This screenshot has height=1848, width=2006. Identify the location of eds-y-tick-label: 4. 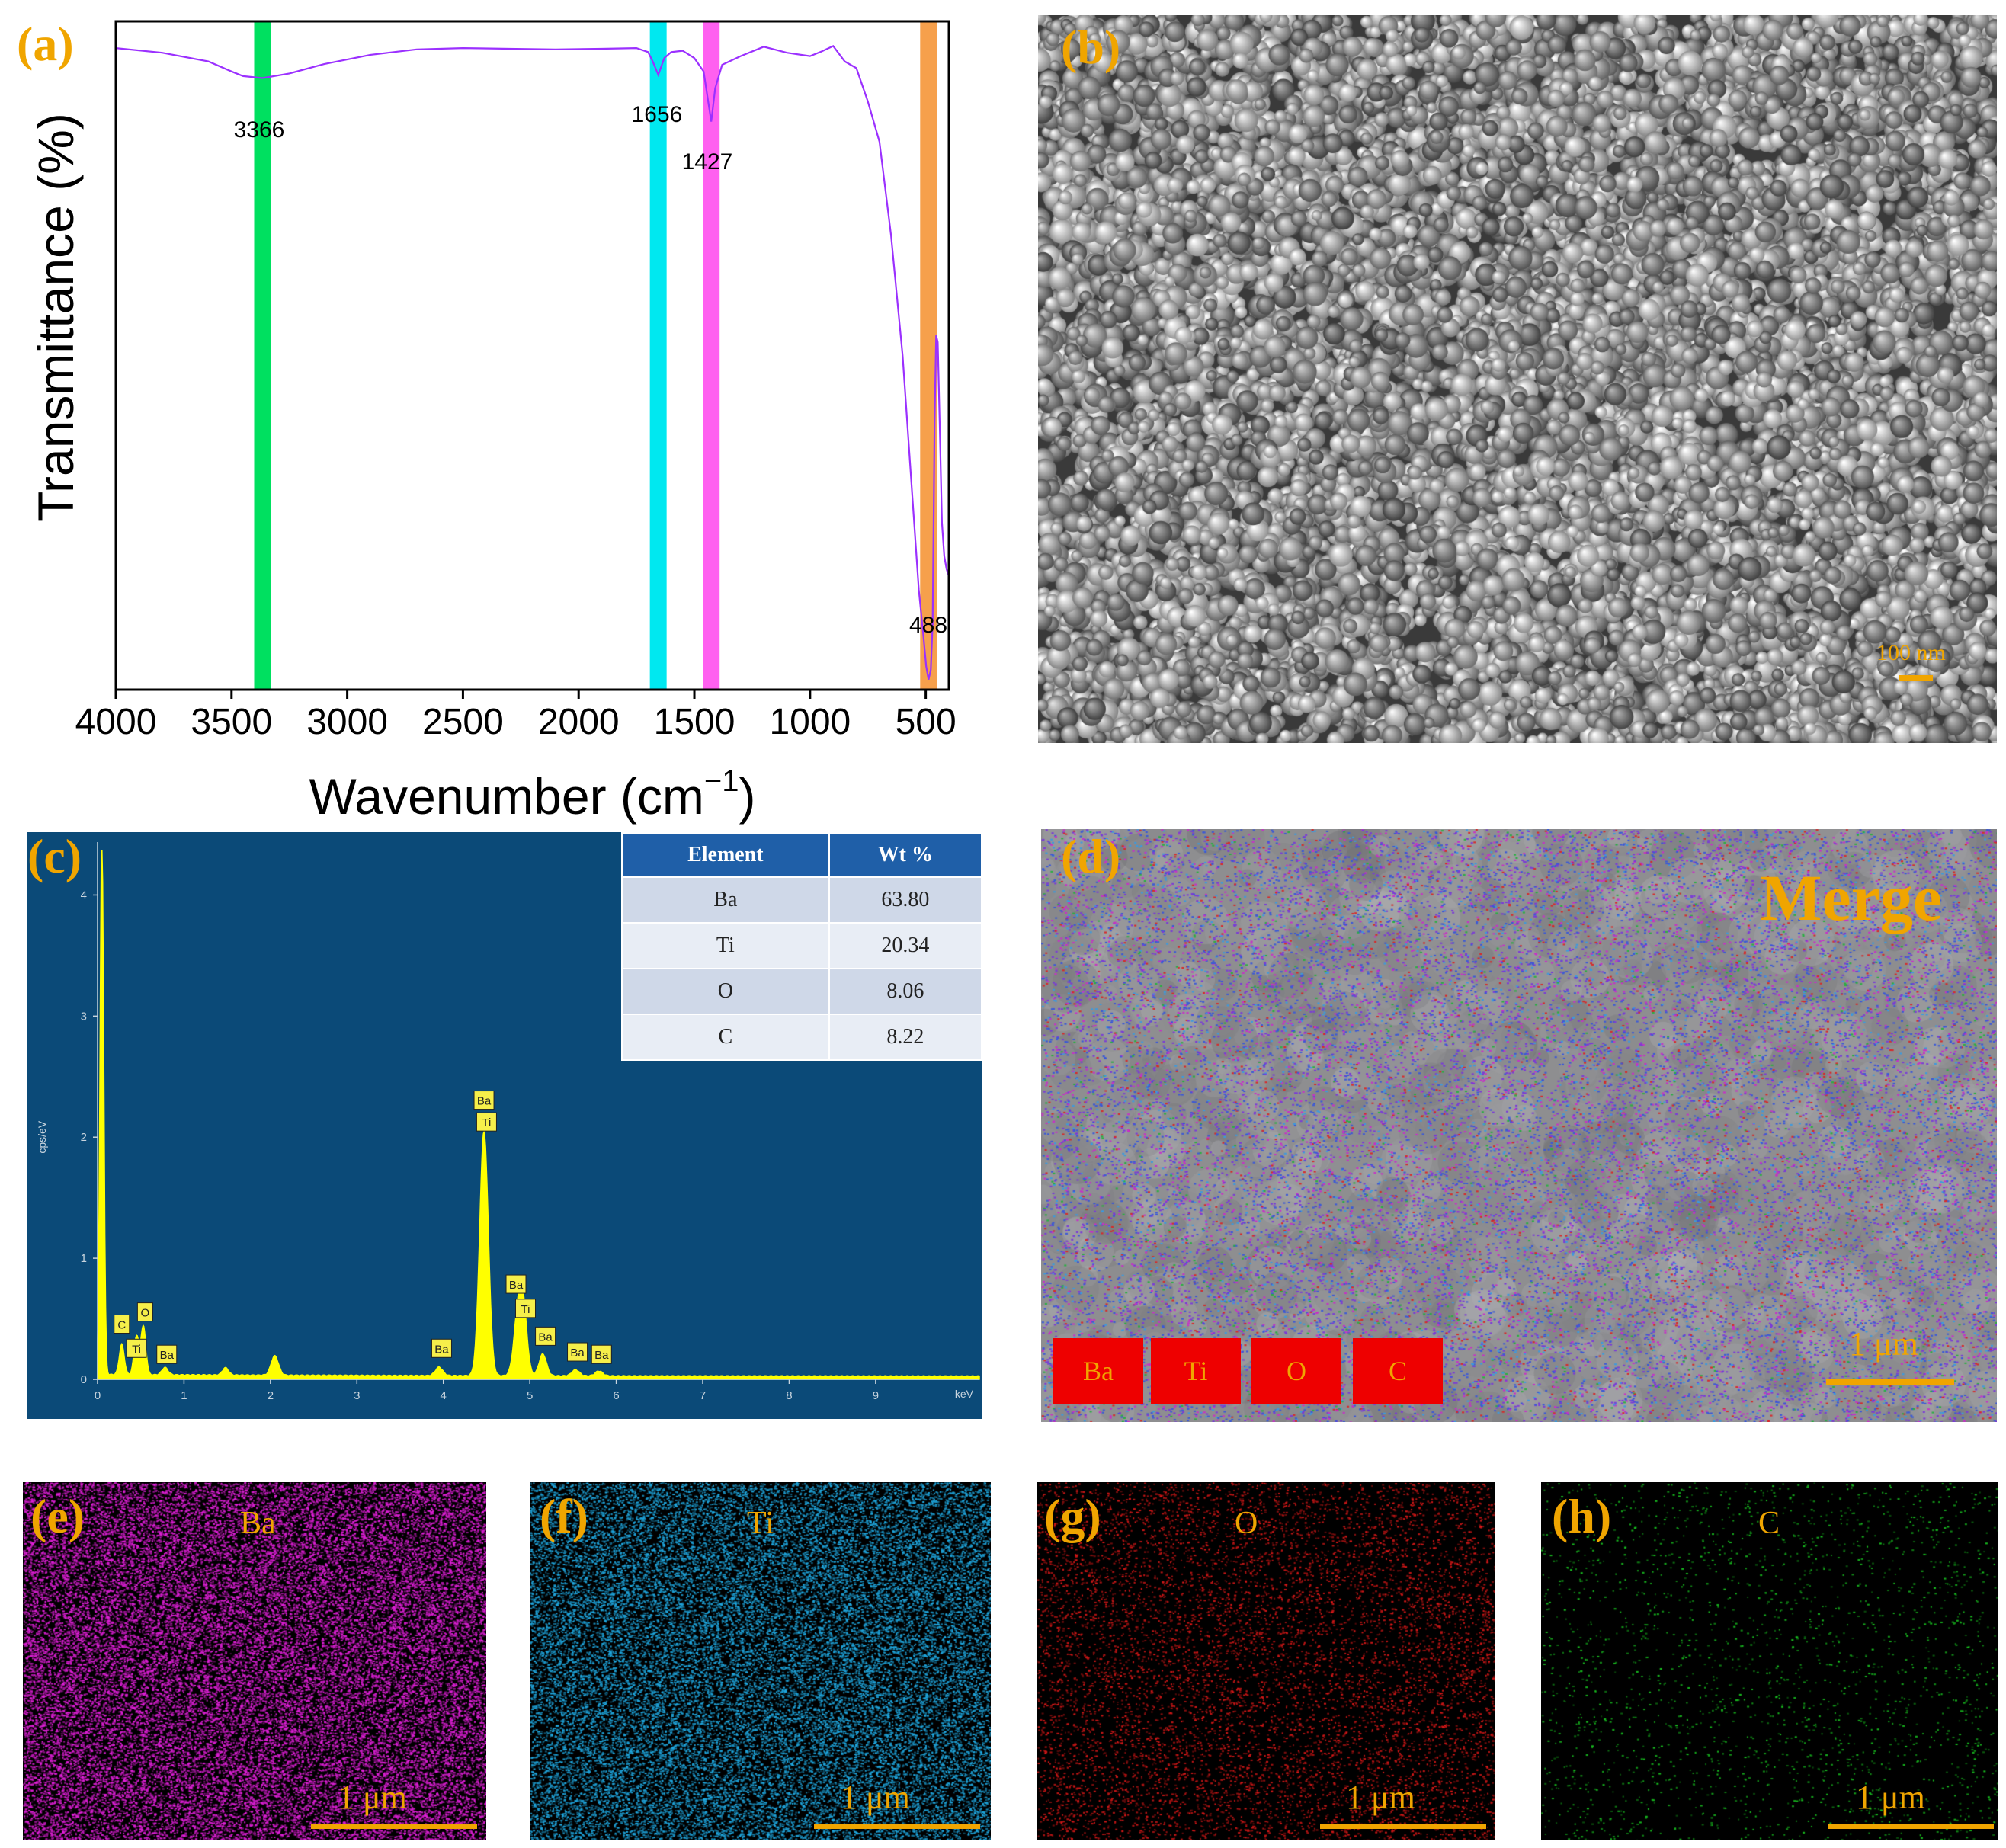
(84, 895).